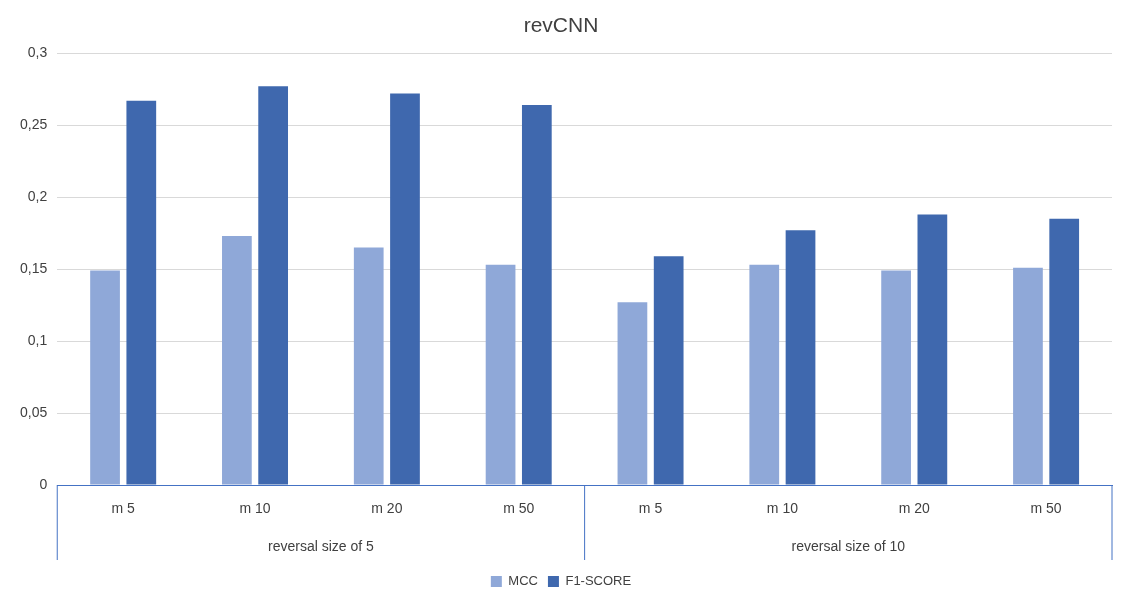 This screenshot has height=598, width=1124. Describe the element at coordinates (321, 545) in the screenshot. I see `text: reversal size of 5` at that location.